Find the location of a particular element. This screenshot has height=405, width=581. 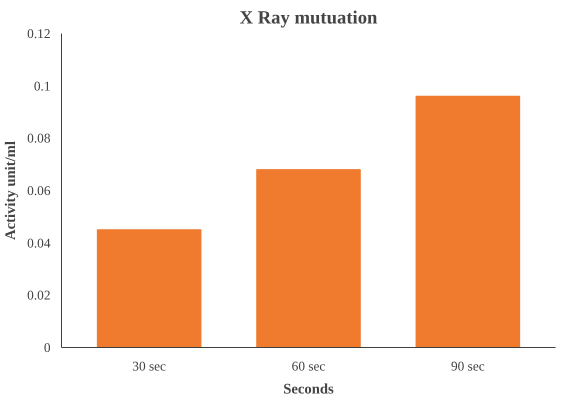

y-tick-label: 0.08 is located at coordinates (39, 138).